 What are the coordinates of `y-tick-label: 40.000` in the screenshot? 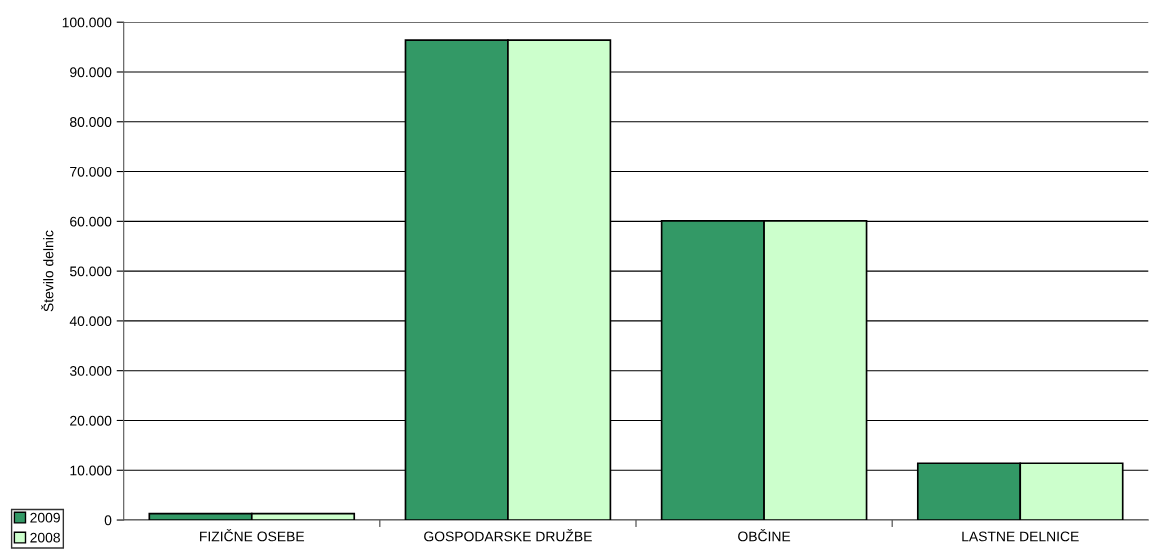 It's located at (90, 321).